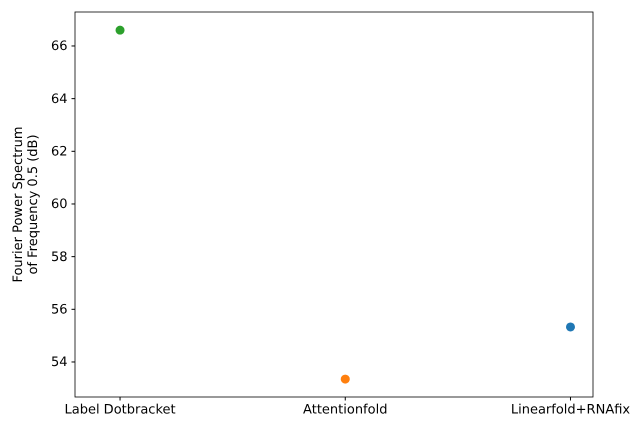  Describe the element at coordinates (570, 410) in the screenshot. I see `x-tick-label: Linearfold+RNAfix` at that location.